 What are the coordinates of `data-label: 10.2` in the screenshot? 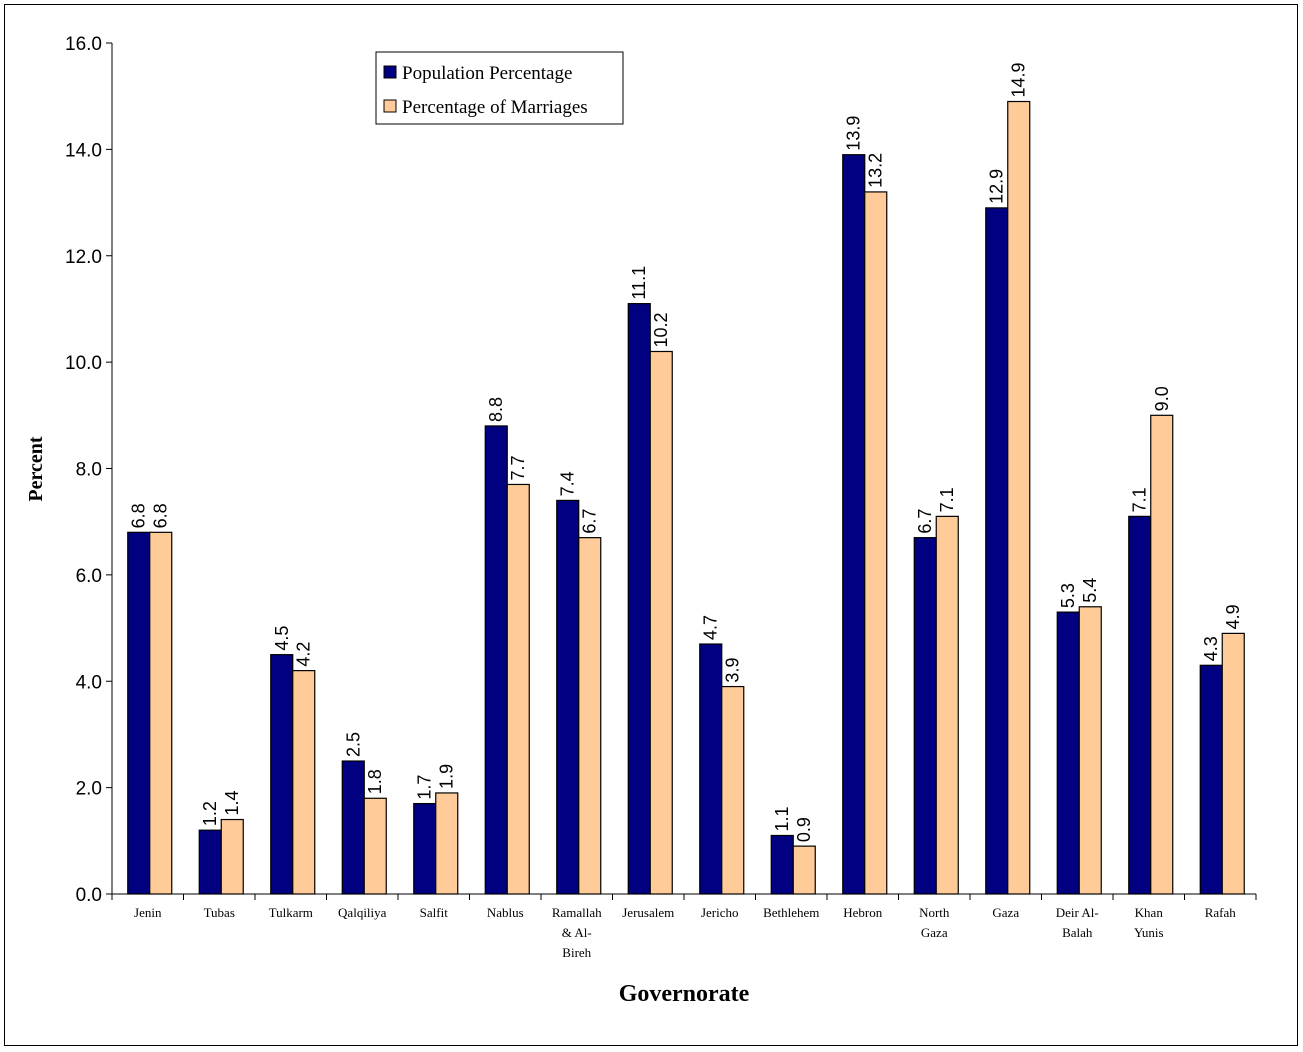 It's located at (661, 329).